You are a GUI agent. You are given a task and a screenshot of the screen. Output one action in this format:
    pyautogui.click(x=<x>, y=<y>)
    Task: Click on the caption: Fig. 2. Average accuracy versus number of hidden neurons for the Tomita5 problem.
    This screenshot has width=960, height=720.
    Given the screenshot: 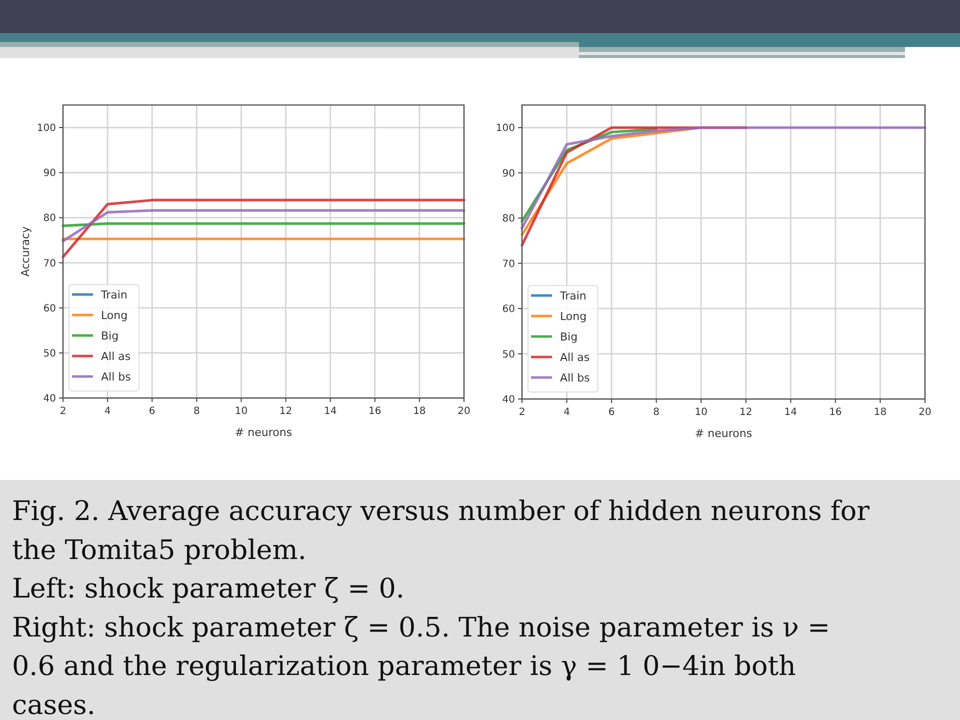 What is the action you would take?
    pyautogui.click(x=441, y=531)
    